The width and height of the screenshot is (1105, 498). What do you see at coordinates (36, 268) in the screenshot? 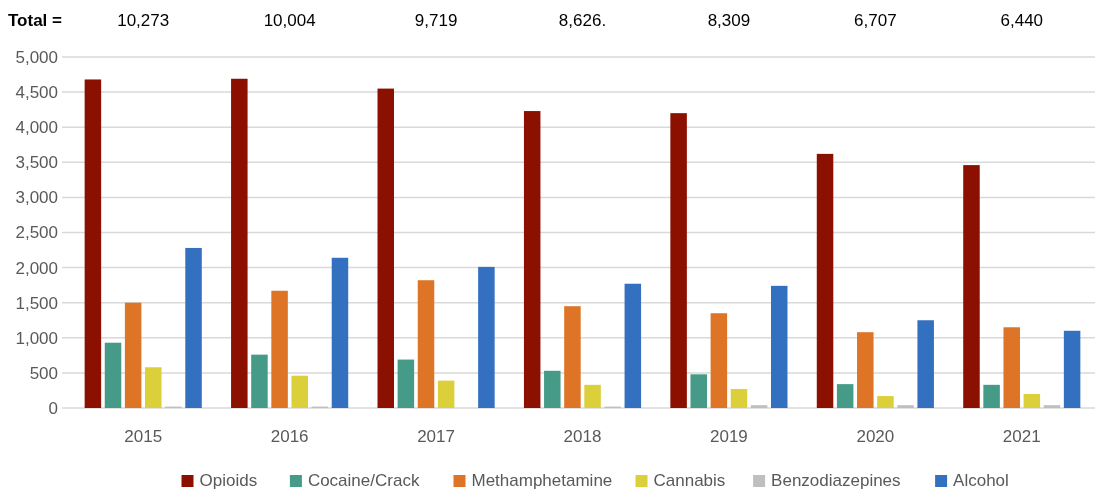
I see `y-tick-label: 2,000` at bounding box center [36, 268].